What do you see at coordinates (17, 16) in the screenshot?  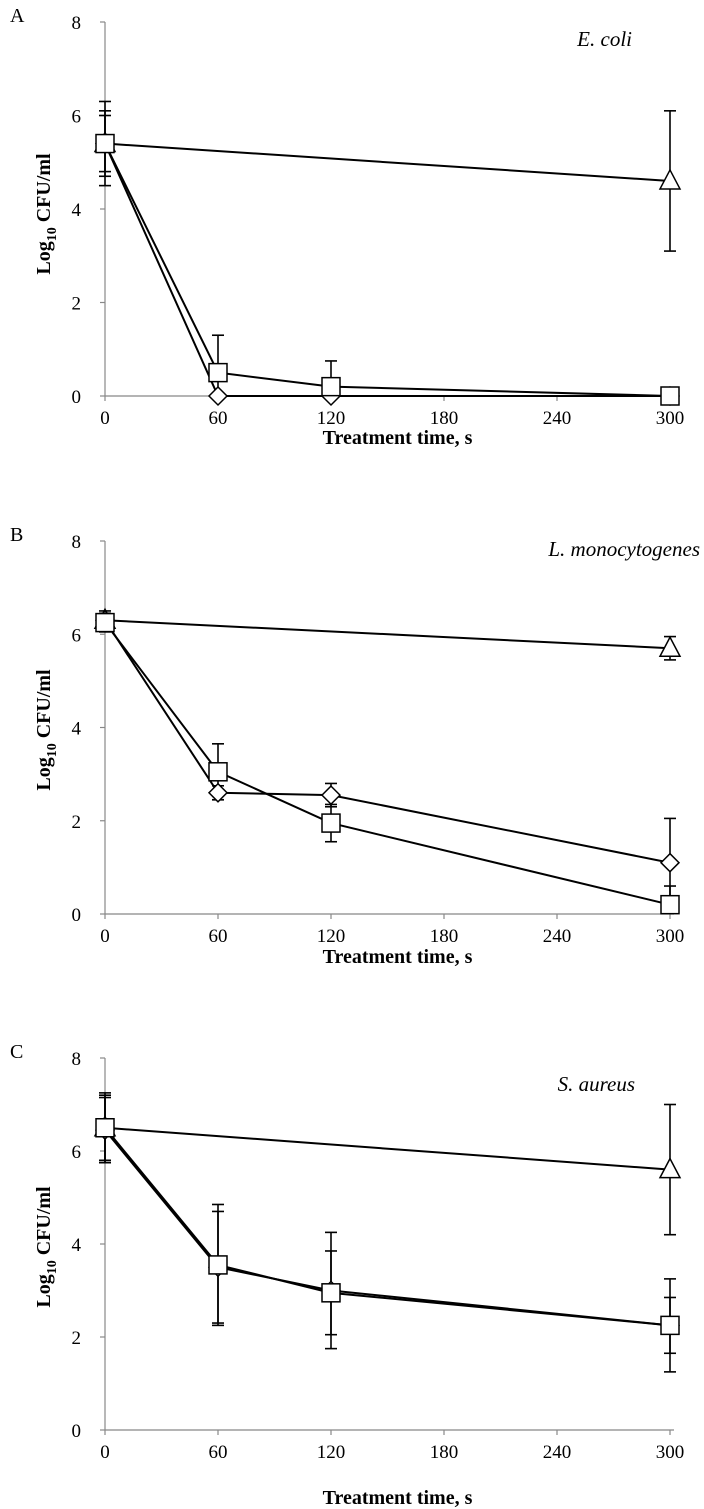 I see `panel-letter: A` at bounding box center [17, 16].